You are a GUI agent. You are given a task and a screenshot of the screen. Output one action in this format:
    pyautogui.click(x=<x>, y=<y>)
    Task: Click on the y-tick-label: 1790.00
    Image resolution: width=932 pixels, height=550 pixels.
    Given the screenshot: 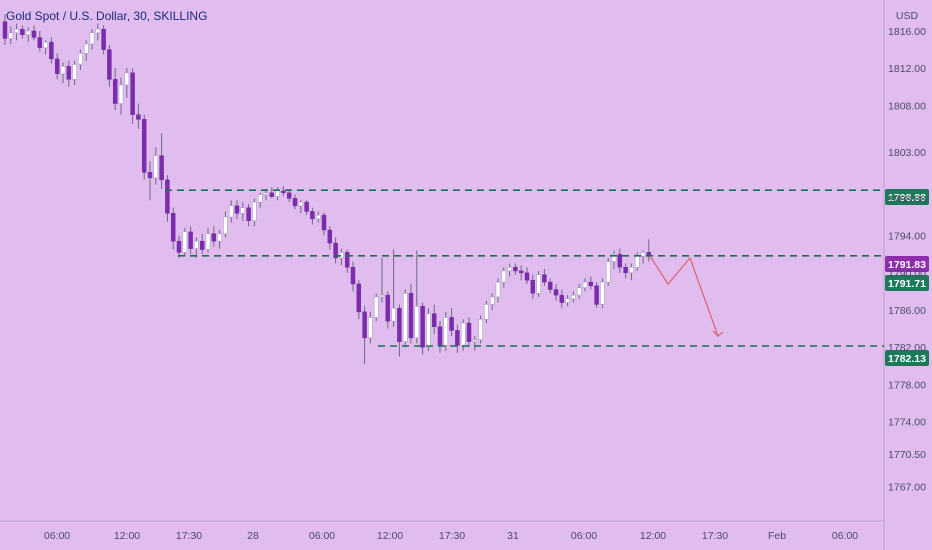 What is the action you would take?
    pyautogui.click(x=907, y=274)
    